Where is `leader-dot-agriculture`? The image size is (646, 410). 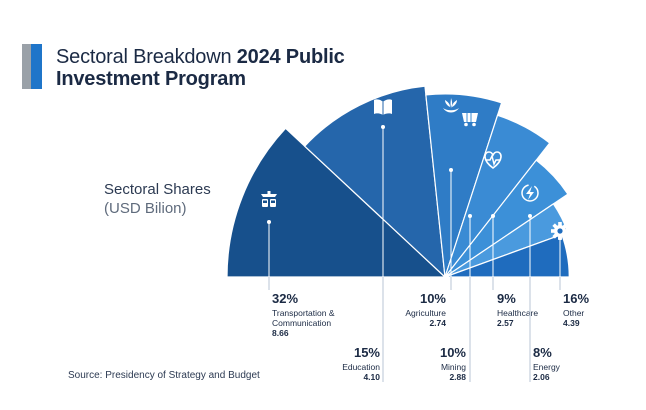
leader-dot-agriculture is located at coordinates (451, 170).